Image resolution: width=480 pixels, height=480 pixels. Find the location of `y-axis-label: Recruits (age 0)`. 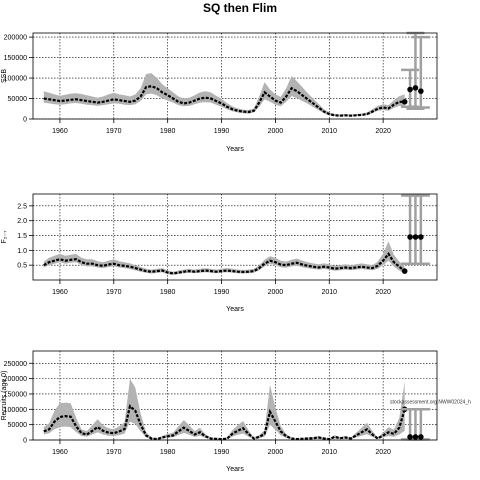

y-axis-label: Recruits (age 0) is located at coordinates (4, 396).